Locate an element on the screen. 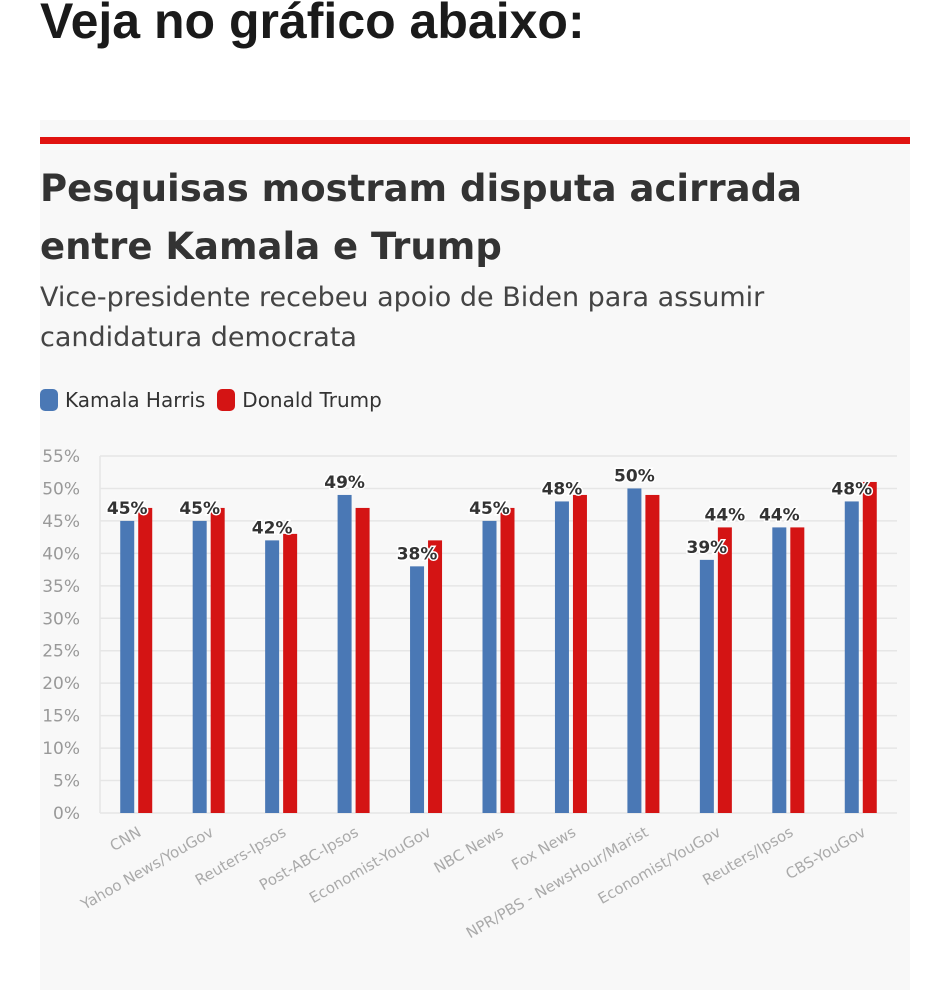 The image size is (949, 990). y-tick-label: 55% is located at coordinates (61, 457).